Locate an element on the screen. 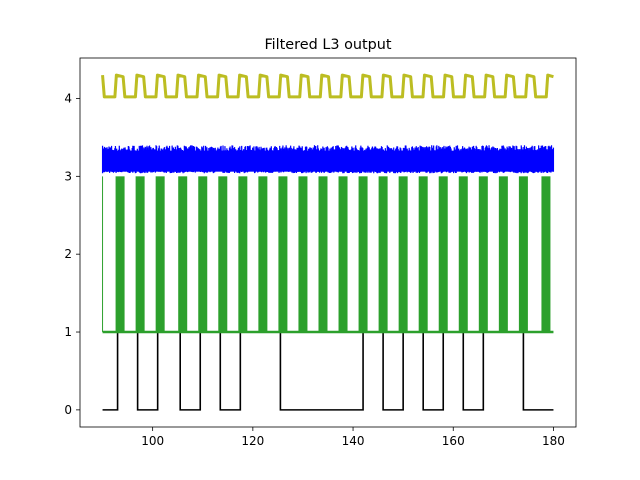 The image size is (640, 480). y-axis: 0 1 2 3 4 is located at coordinates (72, 254).